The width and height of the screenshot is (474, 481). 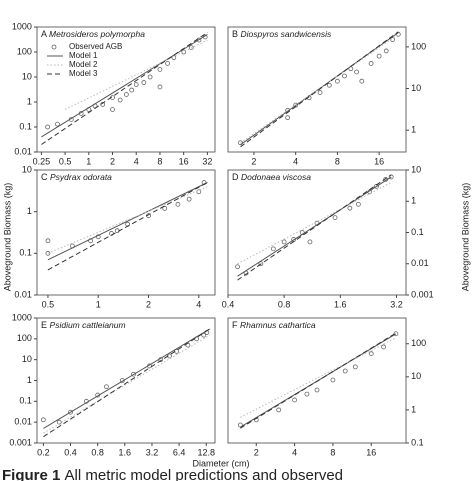 What do you see at coordinates (286, 34) in the screenshot?
I see `panel-species: Diospyros sandwicensis` at bounding box center [286, 34].